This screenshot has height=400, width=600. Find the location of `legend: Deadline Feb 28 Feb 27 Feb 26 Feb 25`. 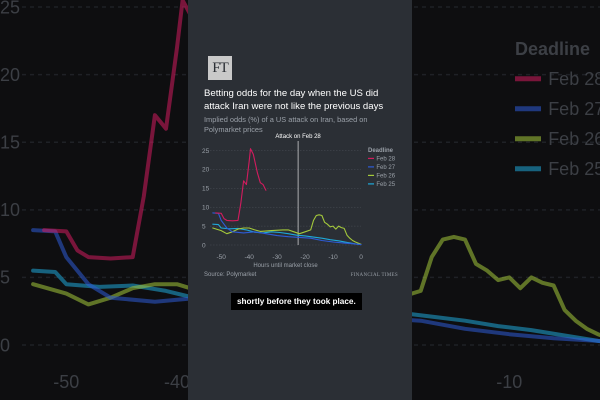

legend: Deadline Feb 28 Feb 27 Feb 26 Feb 25 is located at coordinates (382, 168).